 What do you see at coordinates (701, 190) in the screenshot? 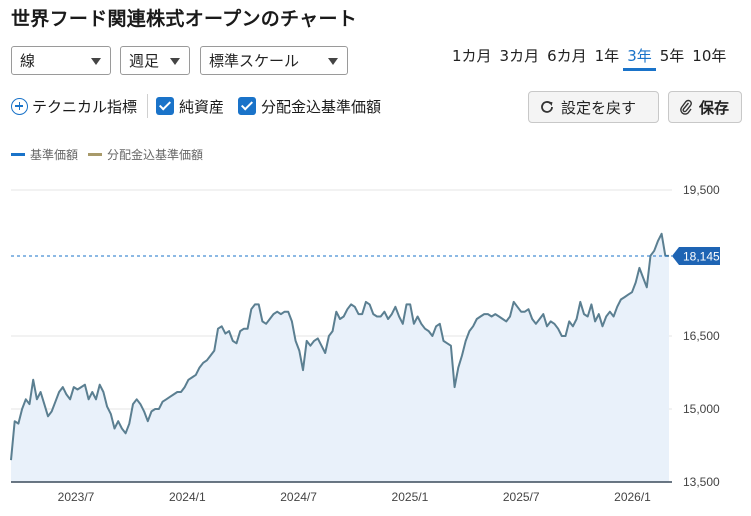
I see `y-tick-label: 19,500` at bounding box center [701, 190].